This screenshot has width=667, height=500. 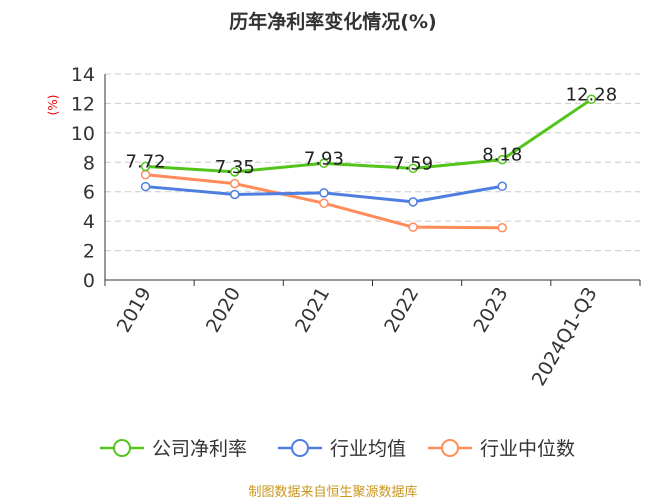 I want to click on legend-label: 行业均值, so click(x=368, y=449).